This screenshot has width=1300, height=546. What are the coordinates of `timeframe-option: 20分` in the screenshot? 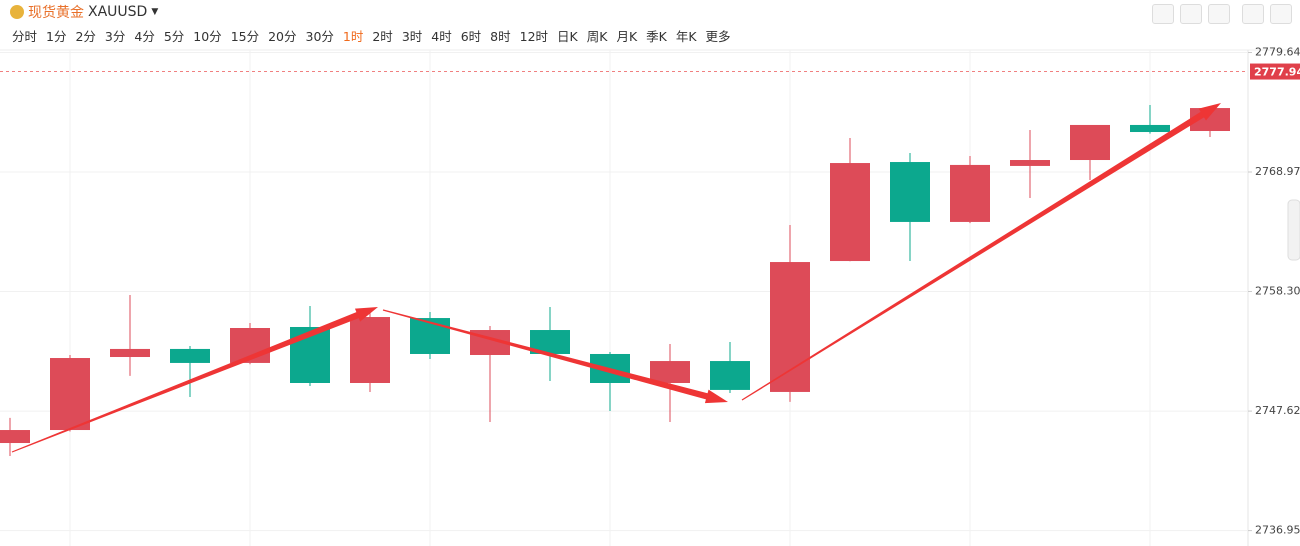 It's located at (282, 36).